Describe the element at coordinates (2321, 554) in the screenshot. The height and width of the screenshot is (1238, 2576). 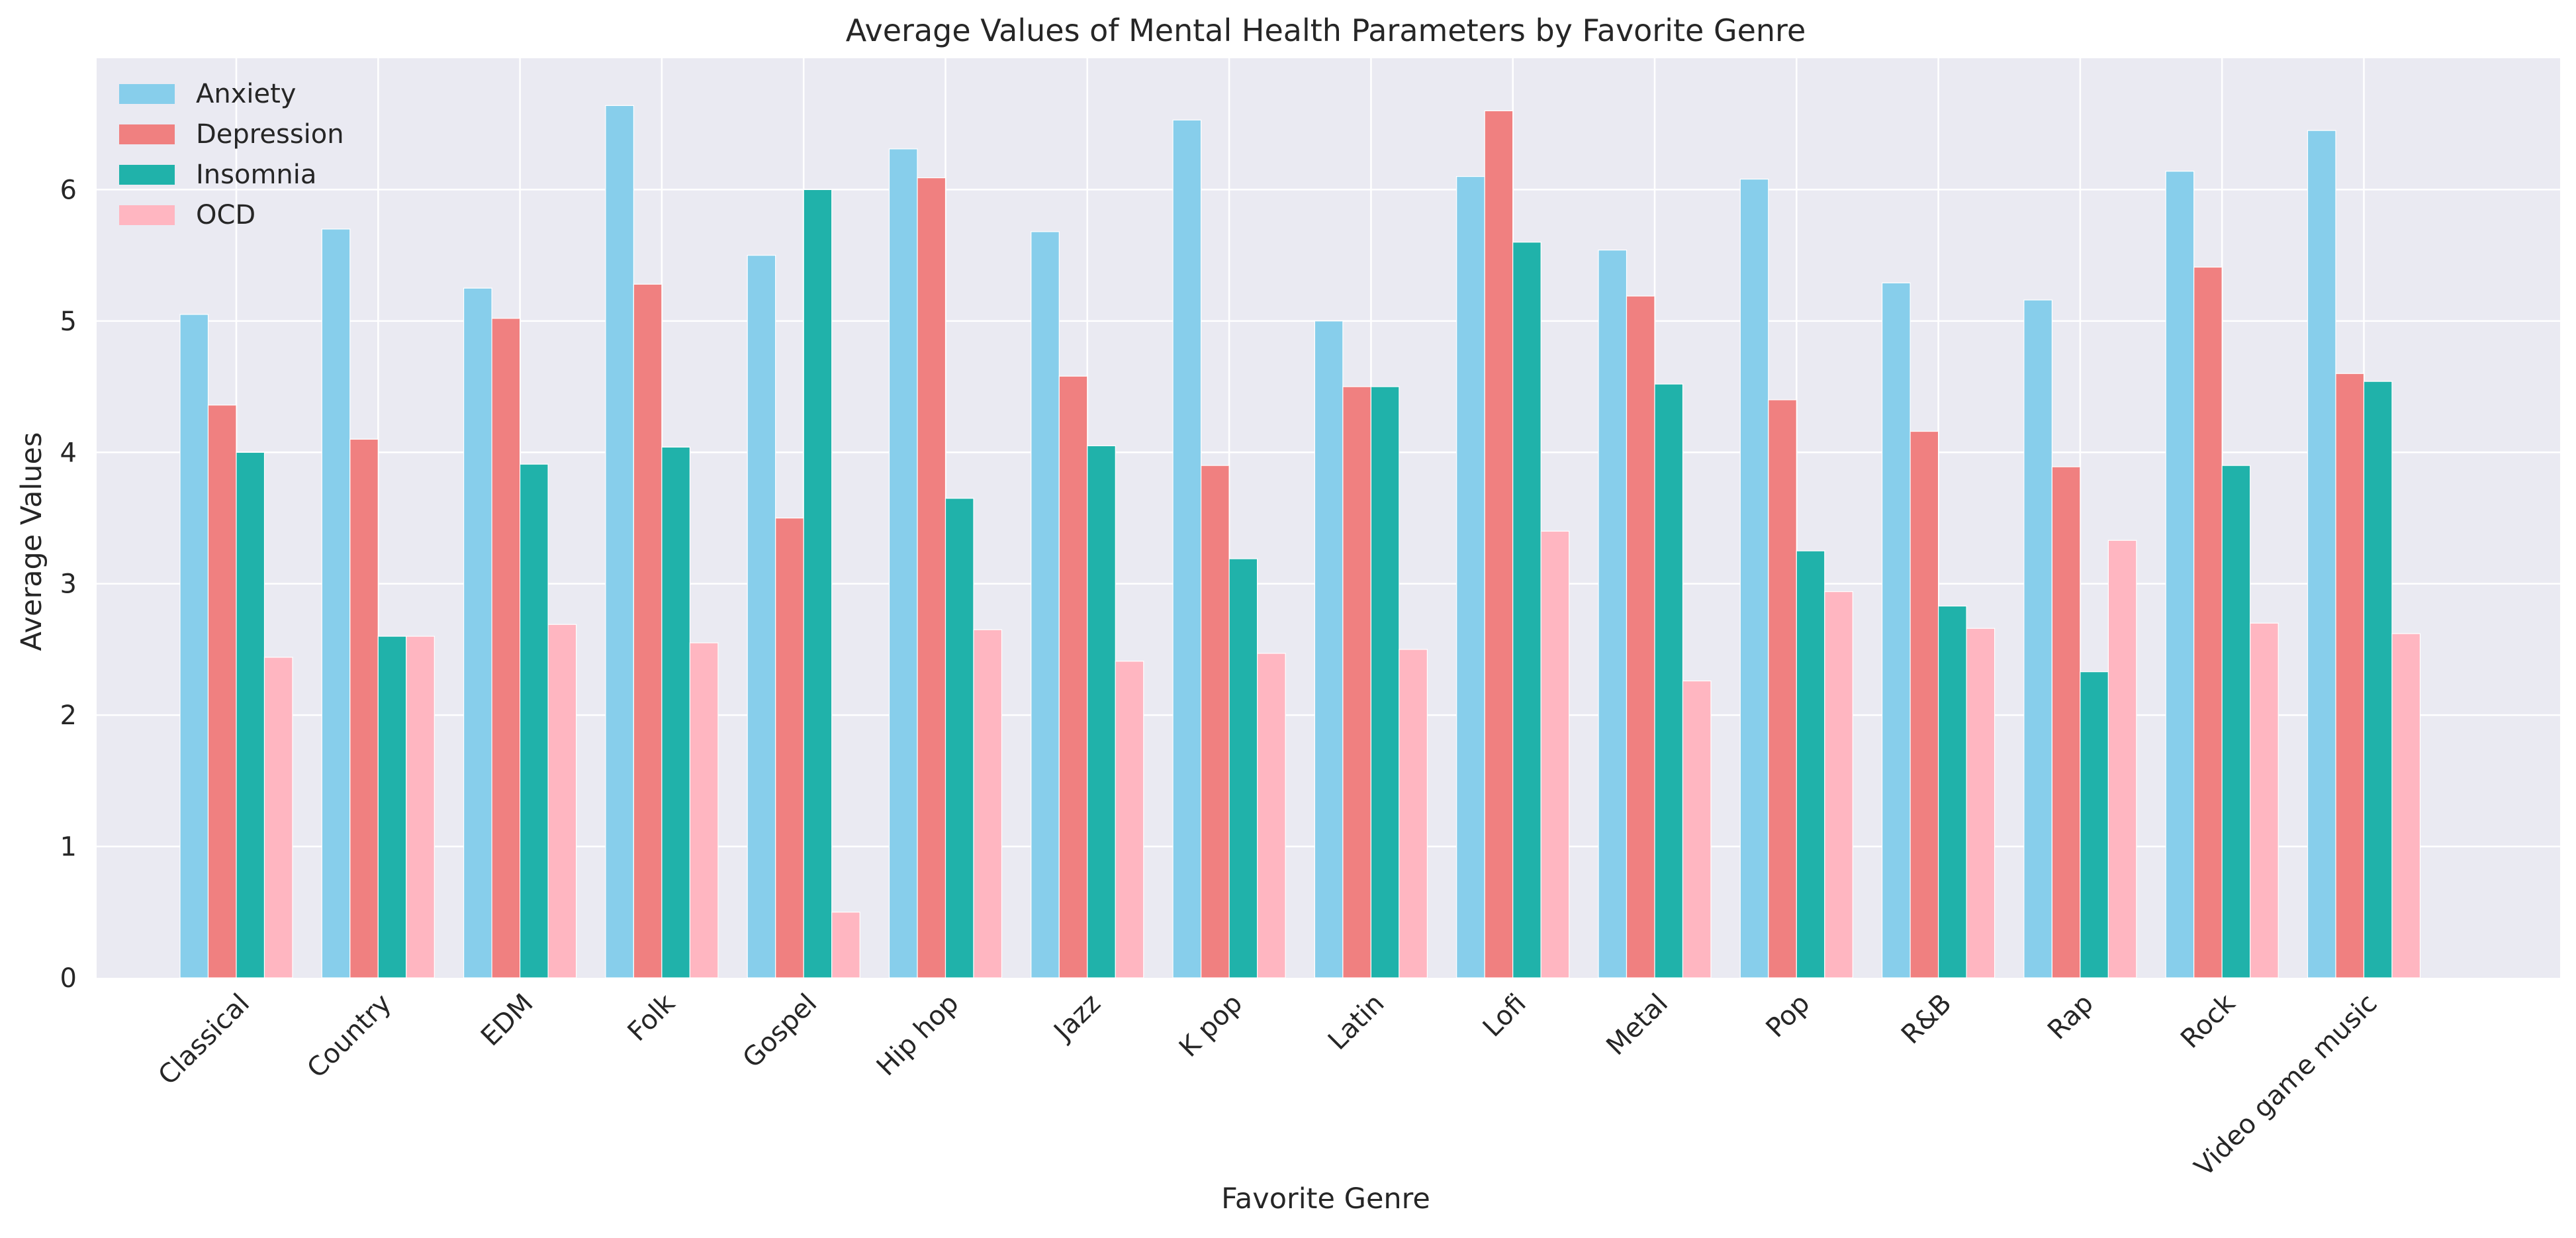
I see `bar-anxiety-video-game-music` at that location.